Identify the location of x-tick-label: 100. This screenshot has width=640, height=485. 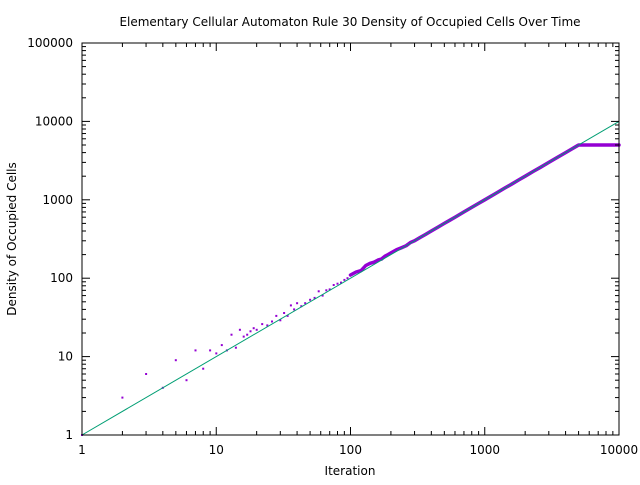
(350, 450).